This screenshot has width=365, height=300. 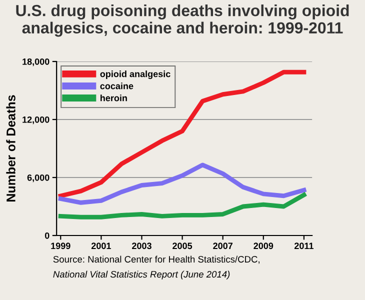 What do you see at coordinates (156, 260) in the screenshot?
I see `source-note: Source: National Center for Health Statistics/CDC,` at bounding box center [156, 260].